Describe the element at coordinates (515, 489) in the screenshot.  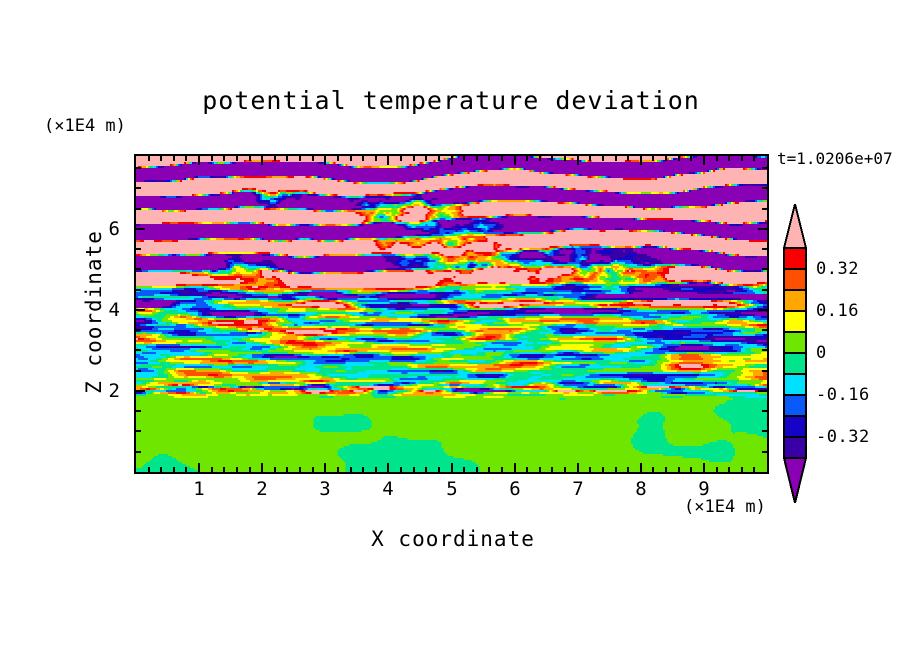
I see `x-tick-label: 6` at that location.